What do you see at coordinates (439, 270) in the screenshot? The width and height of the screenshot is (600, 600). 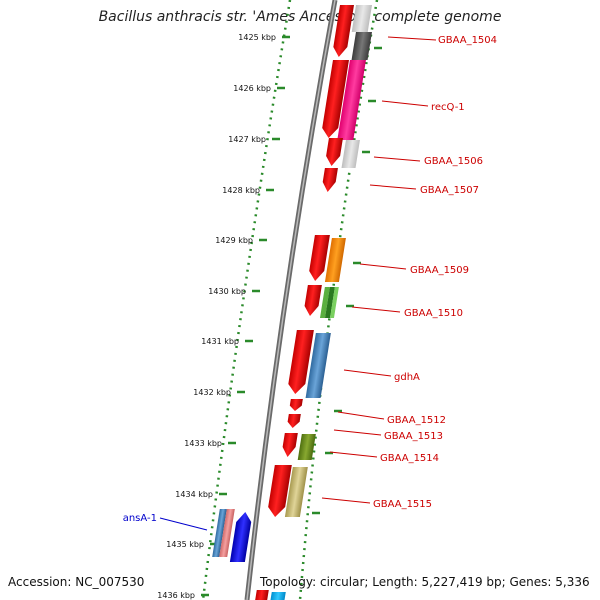 I see `gene-label: GBAA_1509` at bounding box center [439, 270].